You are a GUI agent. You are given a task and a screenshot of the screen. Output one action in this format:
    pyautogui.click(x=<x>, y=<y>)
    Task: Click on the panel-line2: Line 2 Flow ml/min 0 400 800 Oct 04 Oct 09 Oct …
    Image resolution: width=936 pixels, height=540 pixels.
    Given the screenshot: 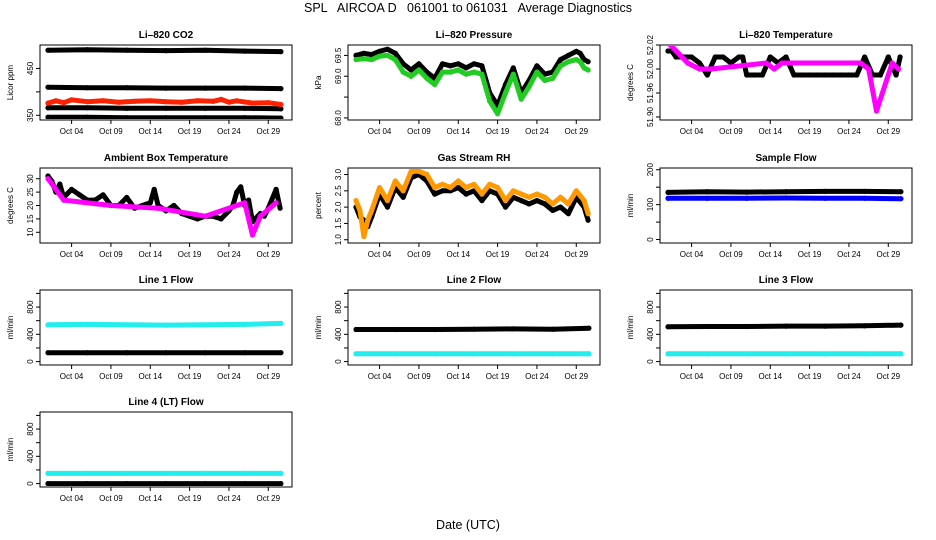 What is the action you would take?
    pyautogui.click(x=457, y=328)
    